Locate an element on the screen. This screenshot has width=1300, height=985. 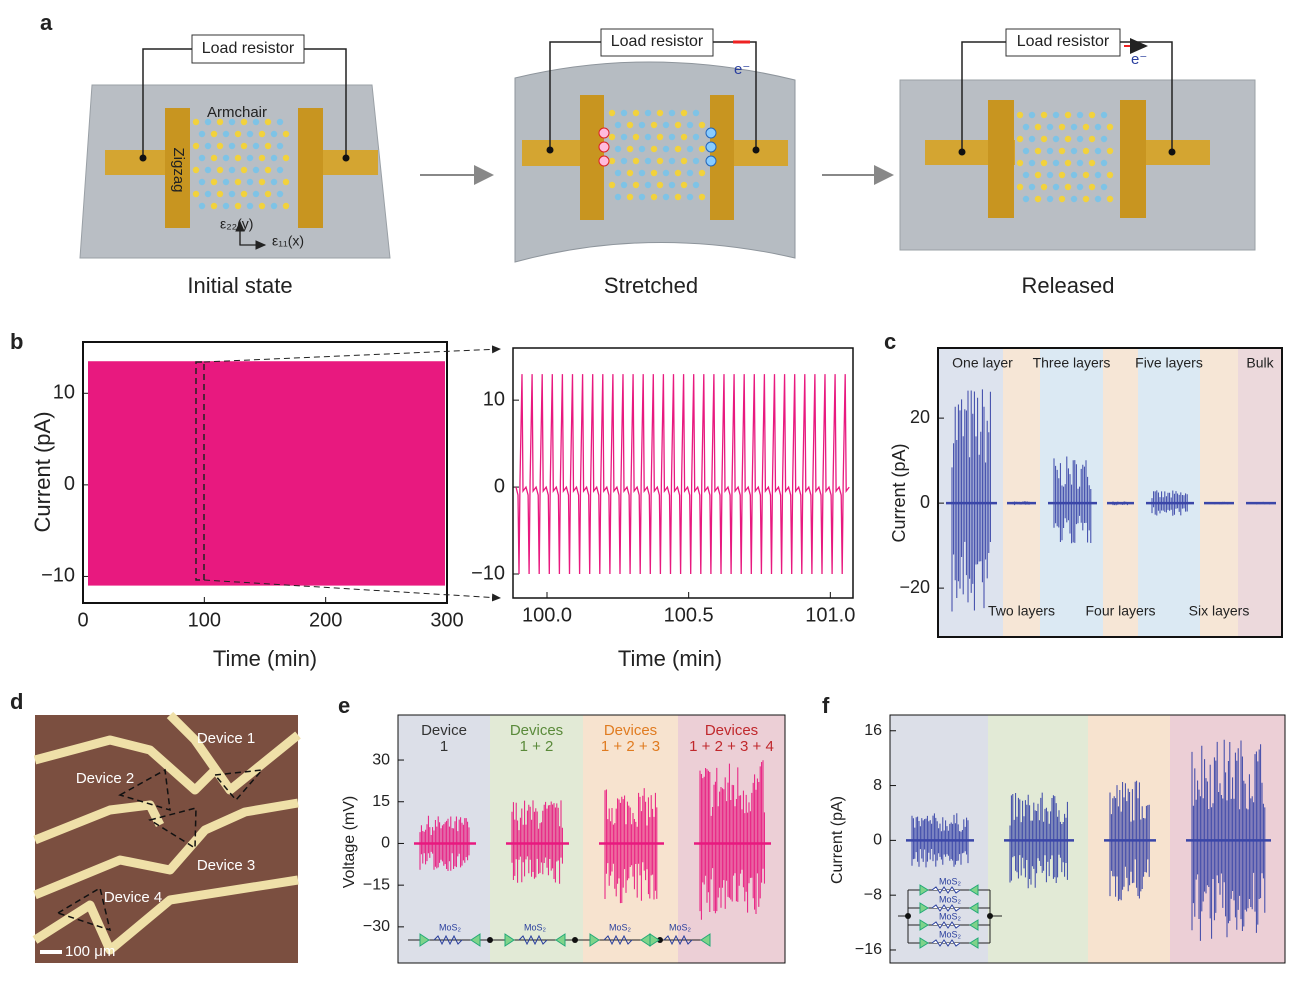
y-axis-label: Voltage (mV) is located at coordinates (349, 842).